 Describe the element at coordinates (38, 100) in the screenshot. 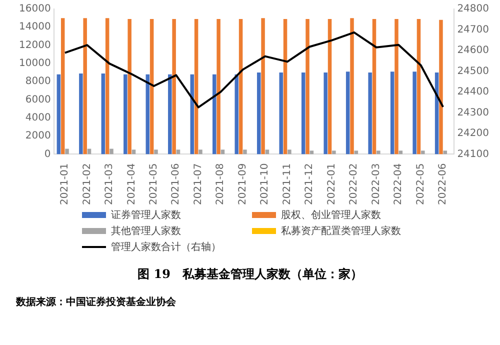

I see `y-tick-label: 6000` at that location.